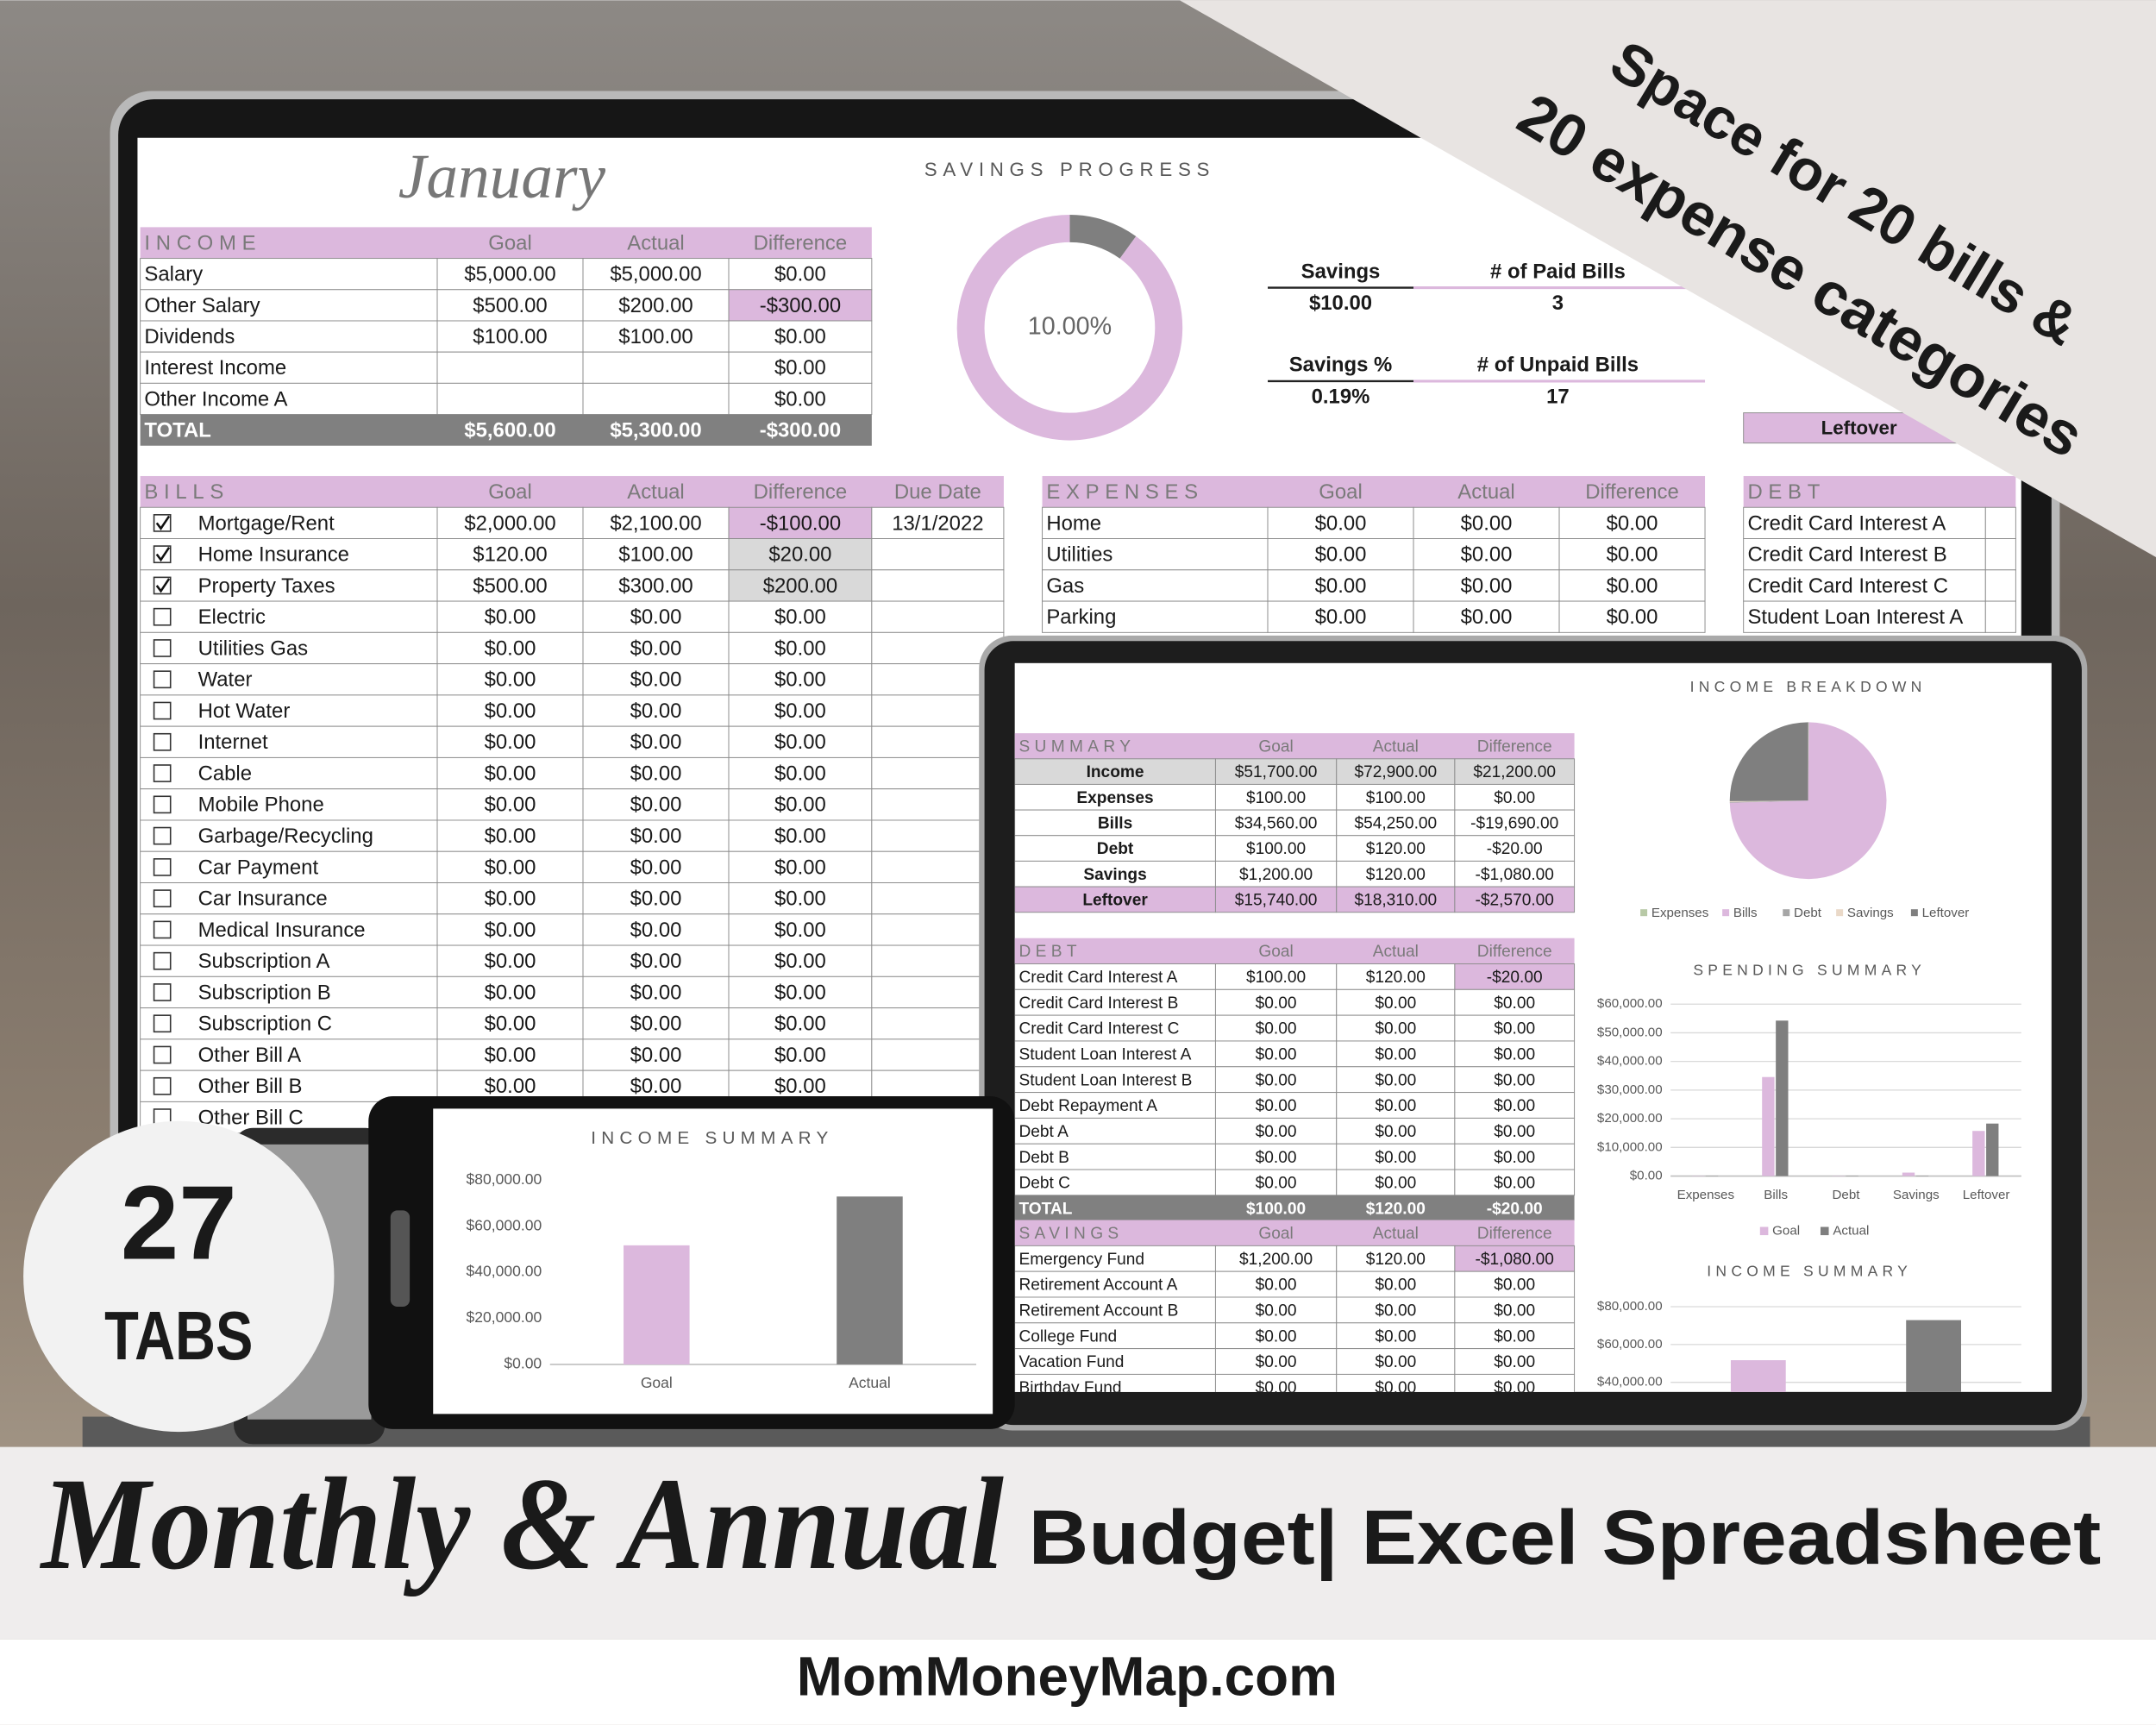  What do you see at coordinates (244, 711) in the screenshot?
I see `row-label: Hot Water` at bounding box center [244, 711].